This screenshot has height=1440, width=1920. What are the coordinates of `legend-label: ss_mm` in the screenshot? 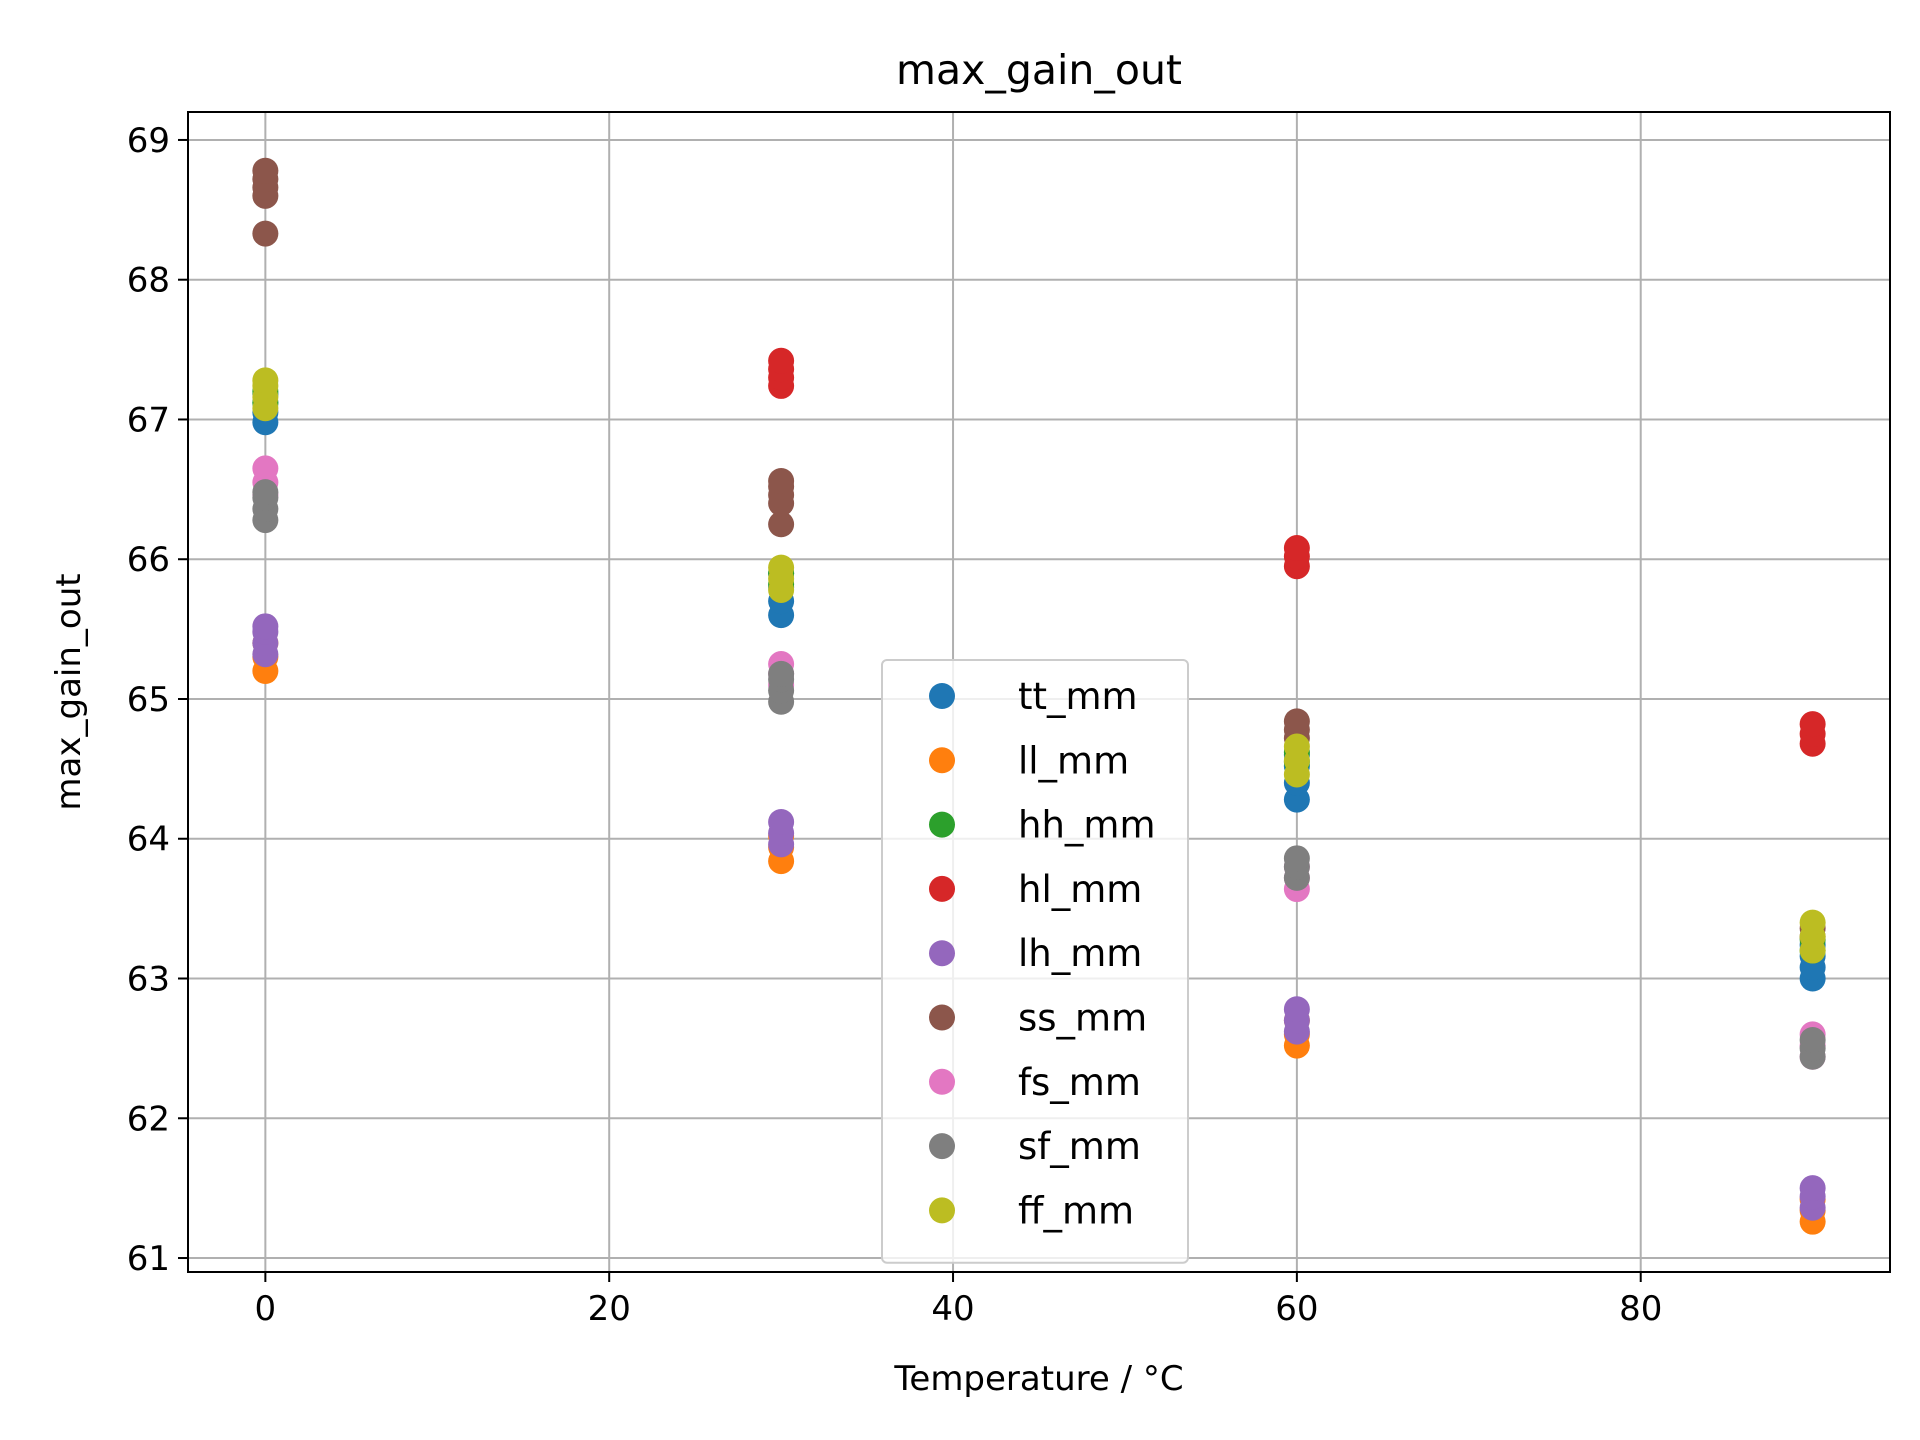 It's located at (1082, 1018).